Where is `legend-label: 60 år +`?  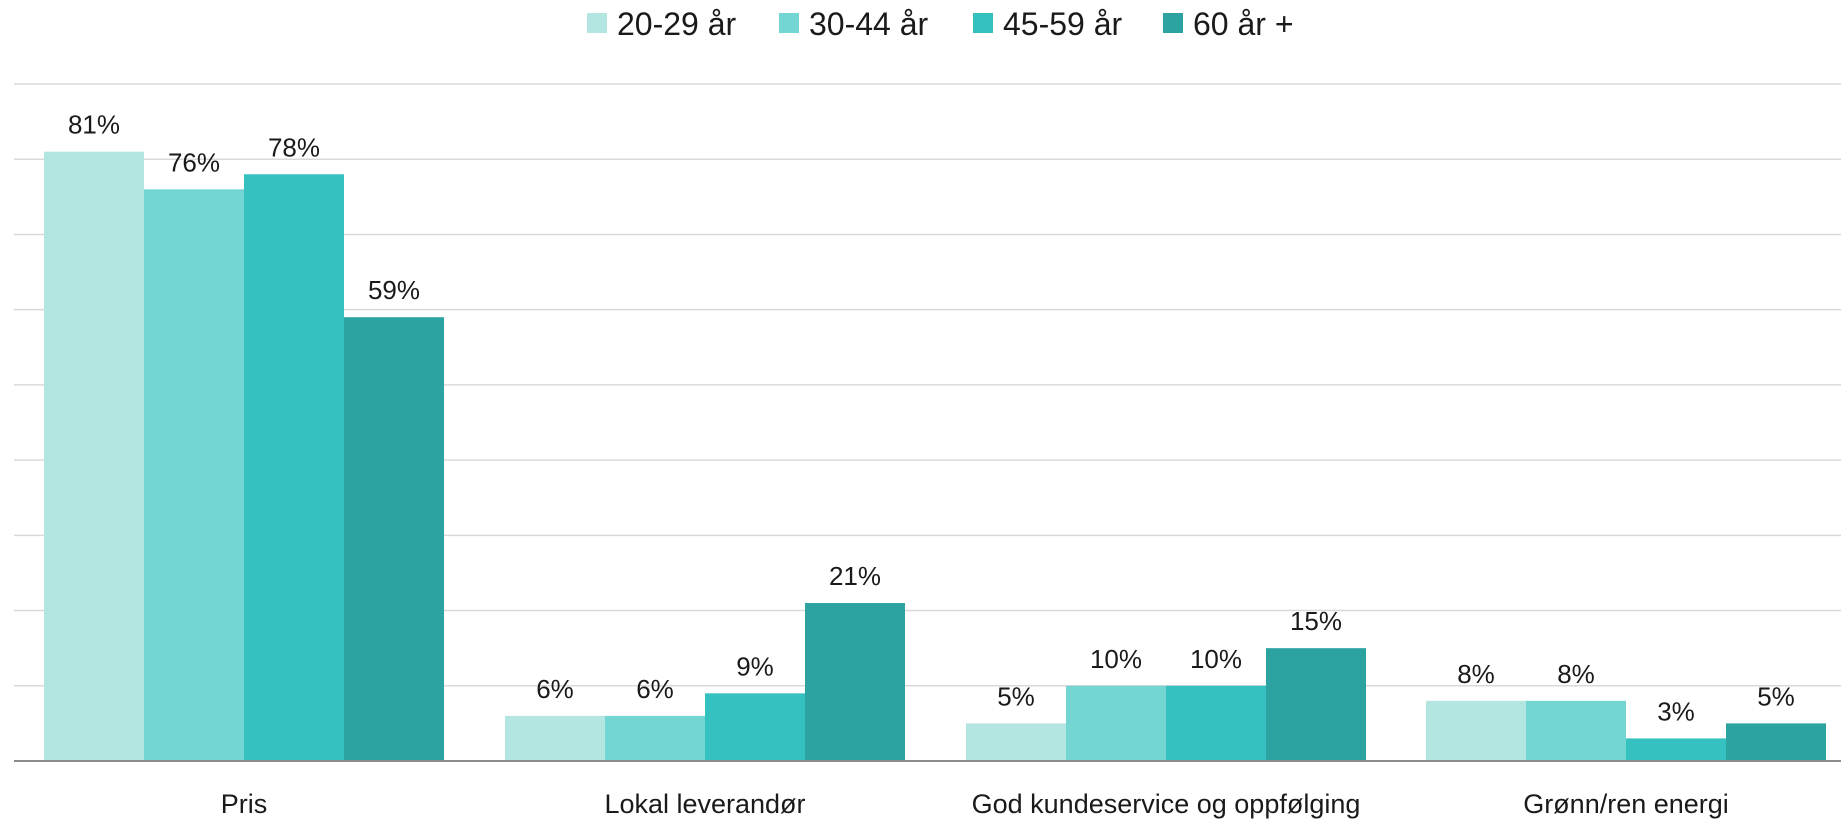 legend-label: 60 år + is located at coordinates (1243, 24).